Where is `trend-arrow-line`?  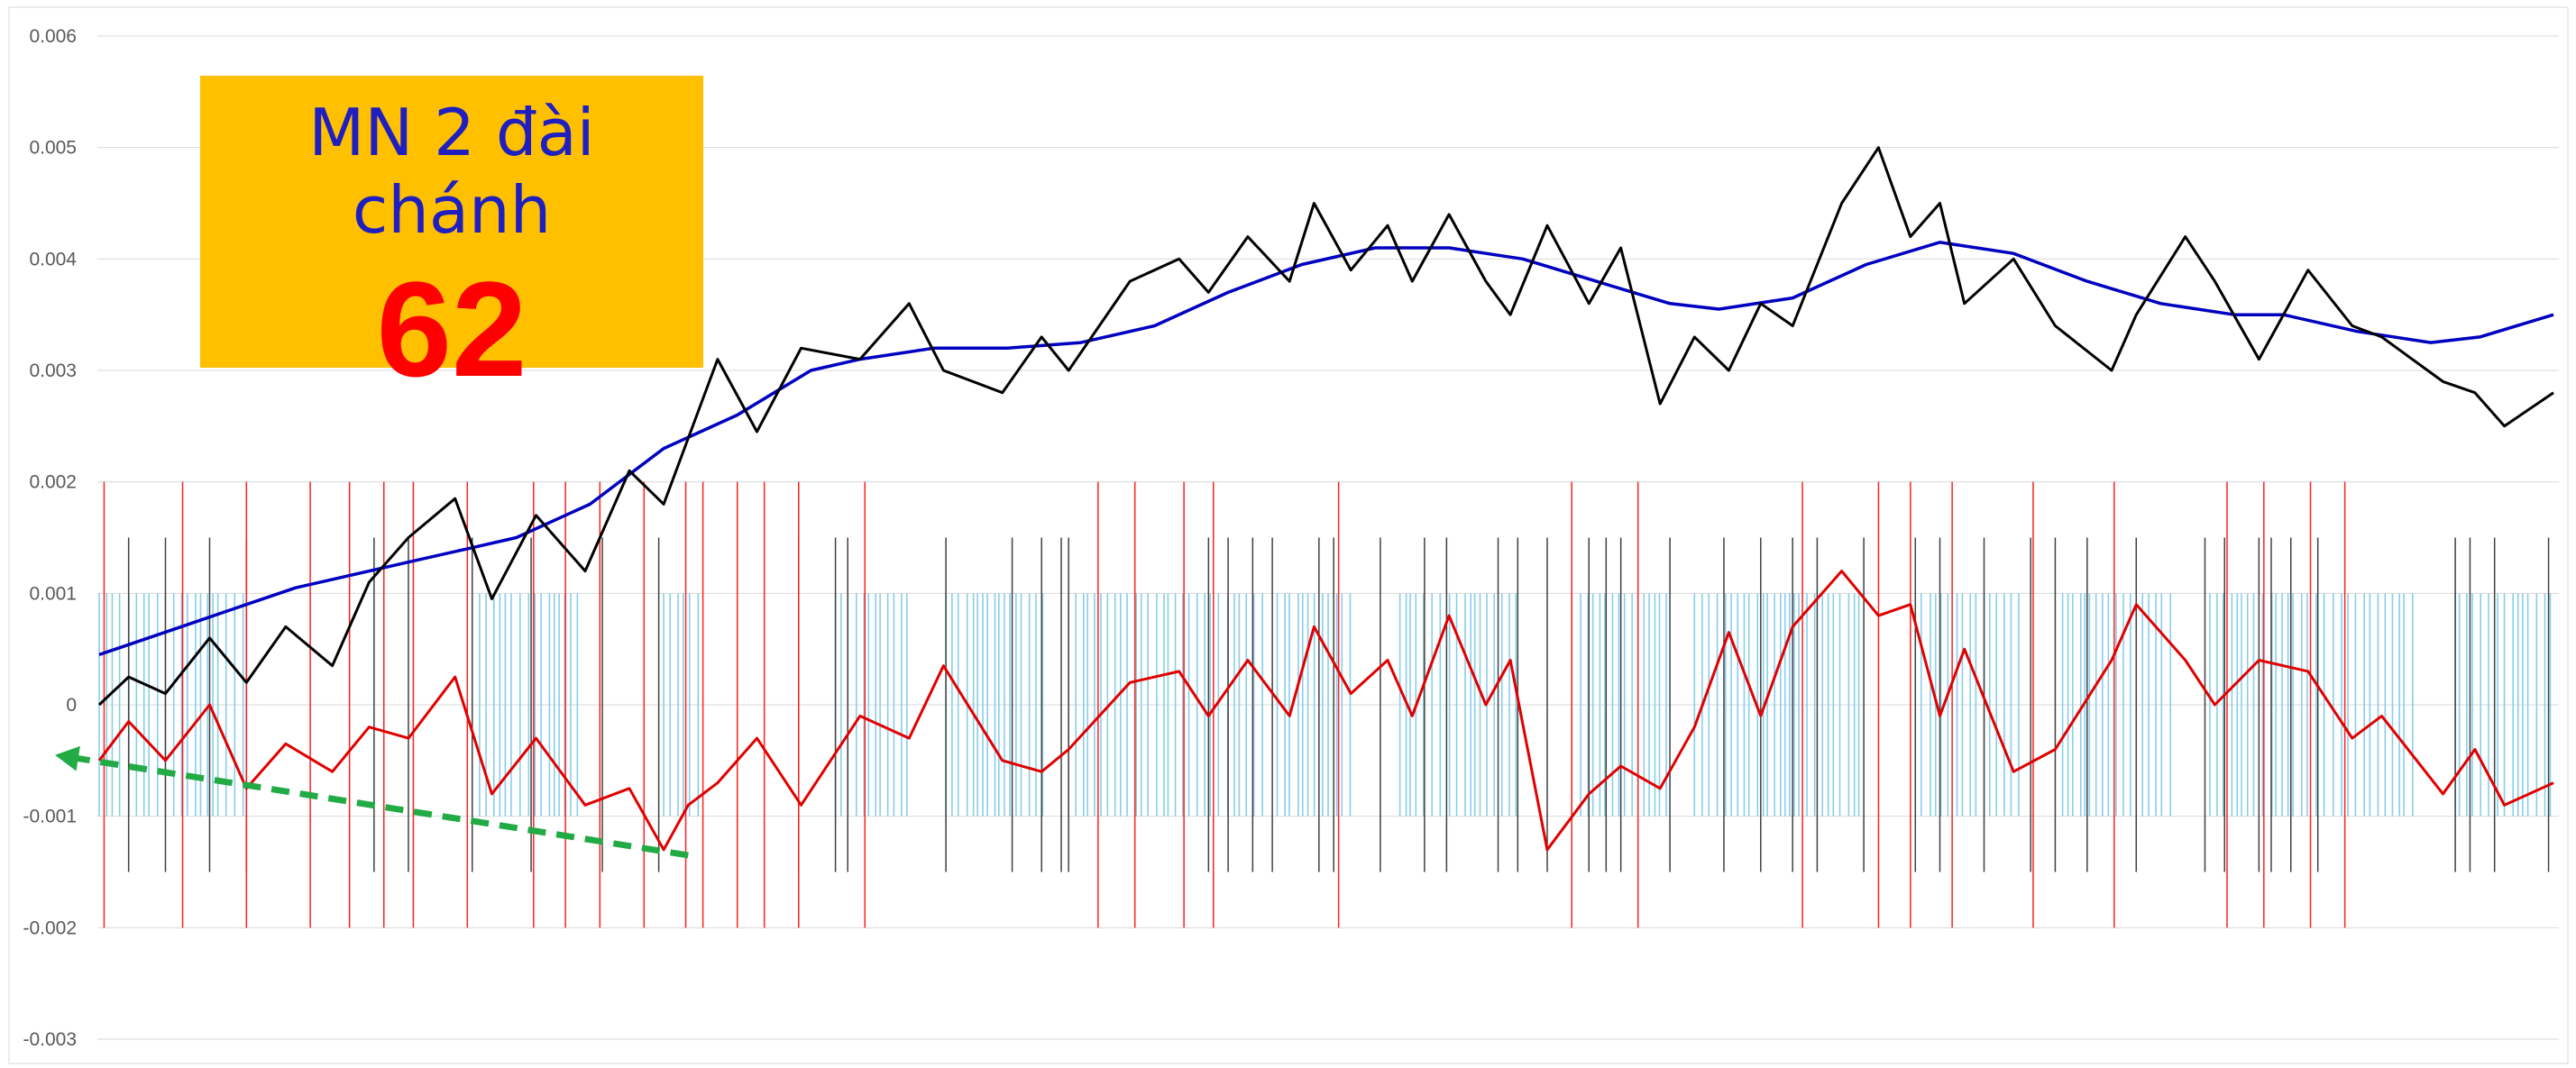 trend-arrow-line is located at coordinates (380, 806).